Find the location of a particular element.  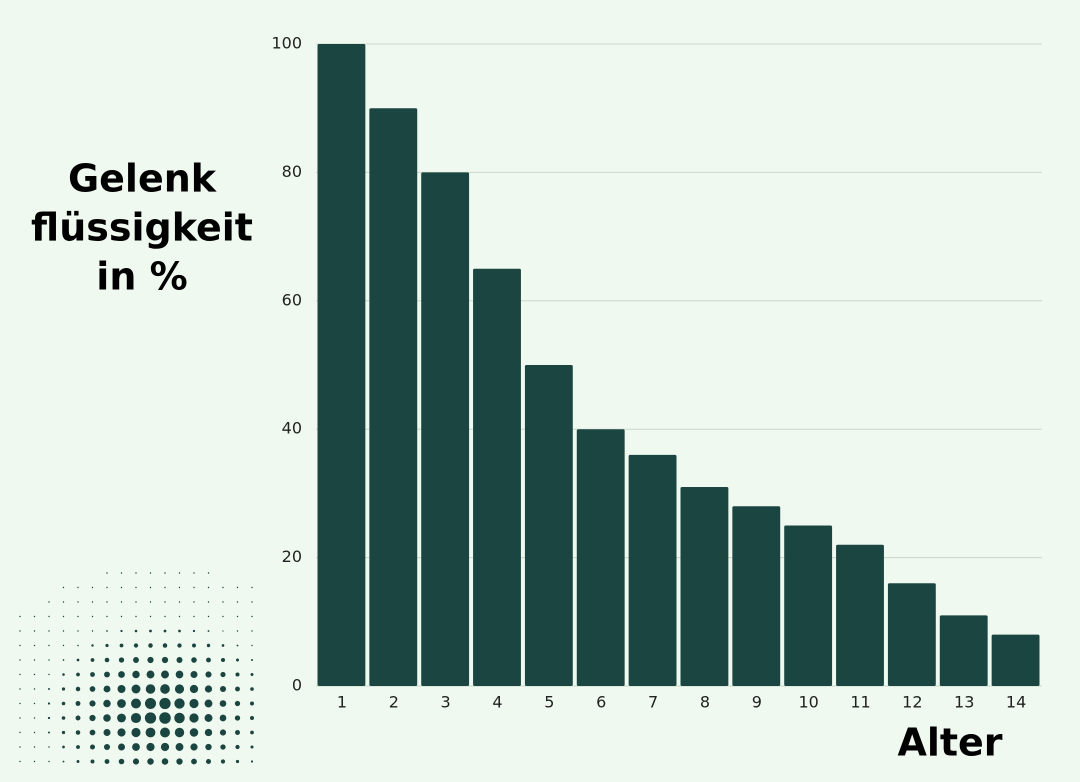

y-axis-label: in % is located at coordinates (141, 277).